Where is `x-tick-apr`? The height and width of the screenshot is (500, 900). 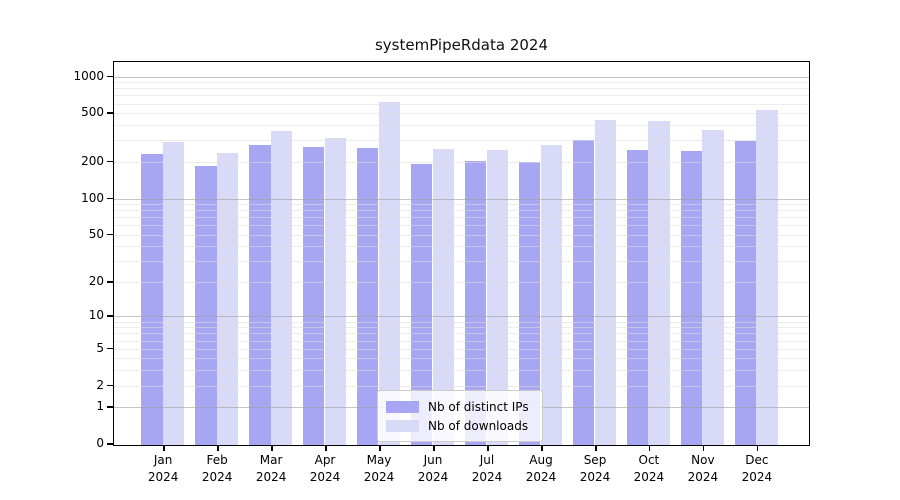 x-tick-apr is located at coordinates (326, 448).